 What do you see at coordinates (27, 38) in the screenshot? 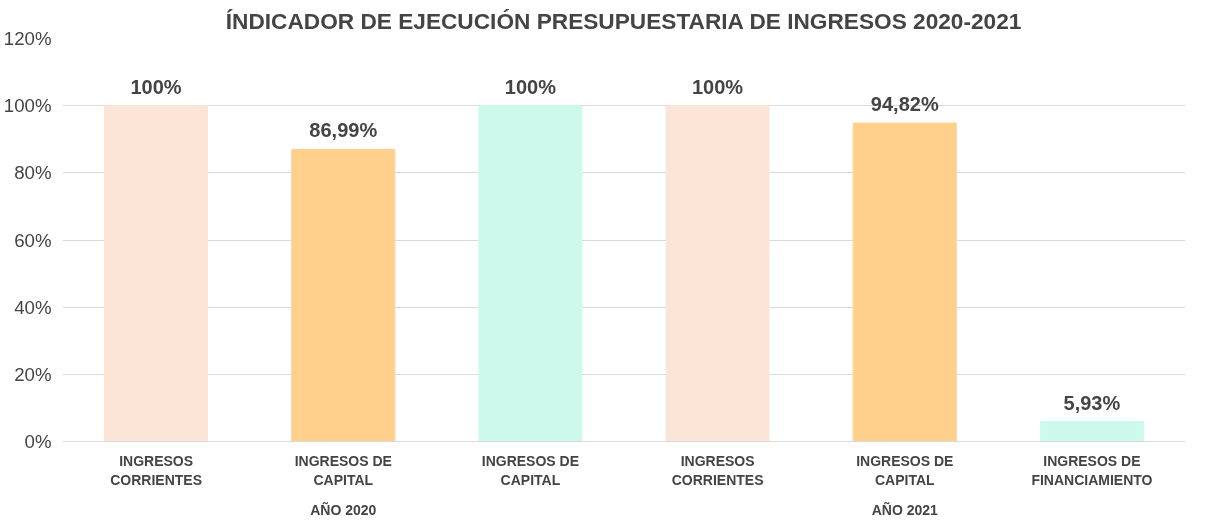
I see `y-tick-label: 120%` at bounding box center [27, 38].